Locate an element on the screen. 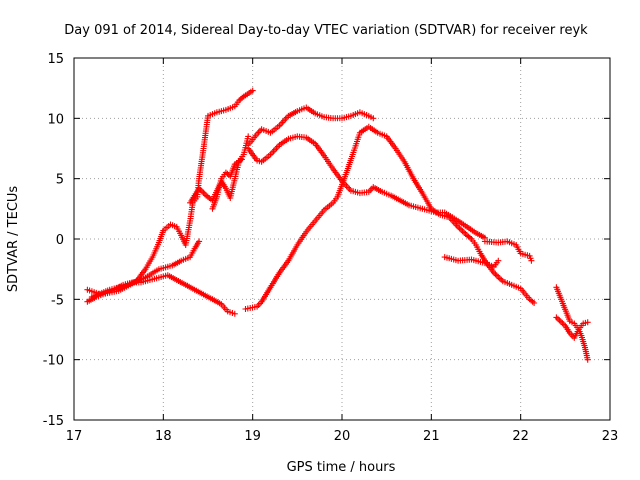  series-arc-b-markers is located at coordinates (161, 294).